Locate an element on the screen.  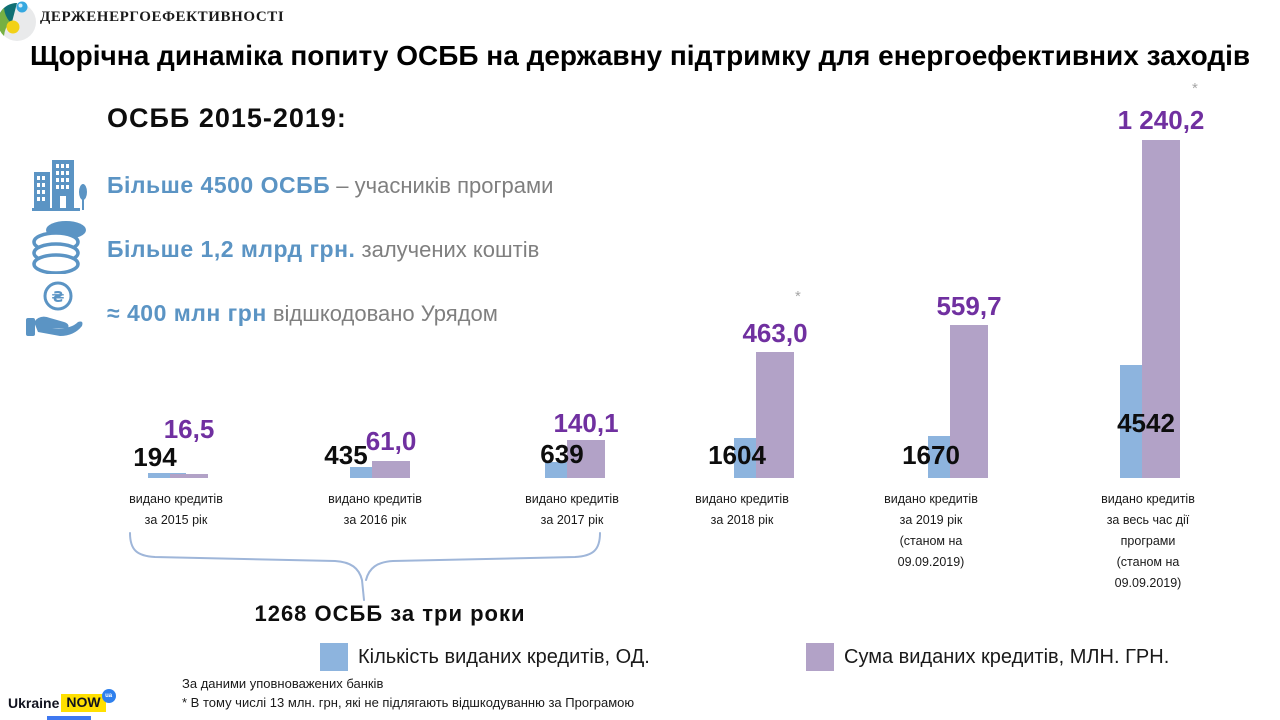
ukraine-now-bluebar is located at coordinates (69, 718).